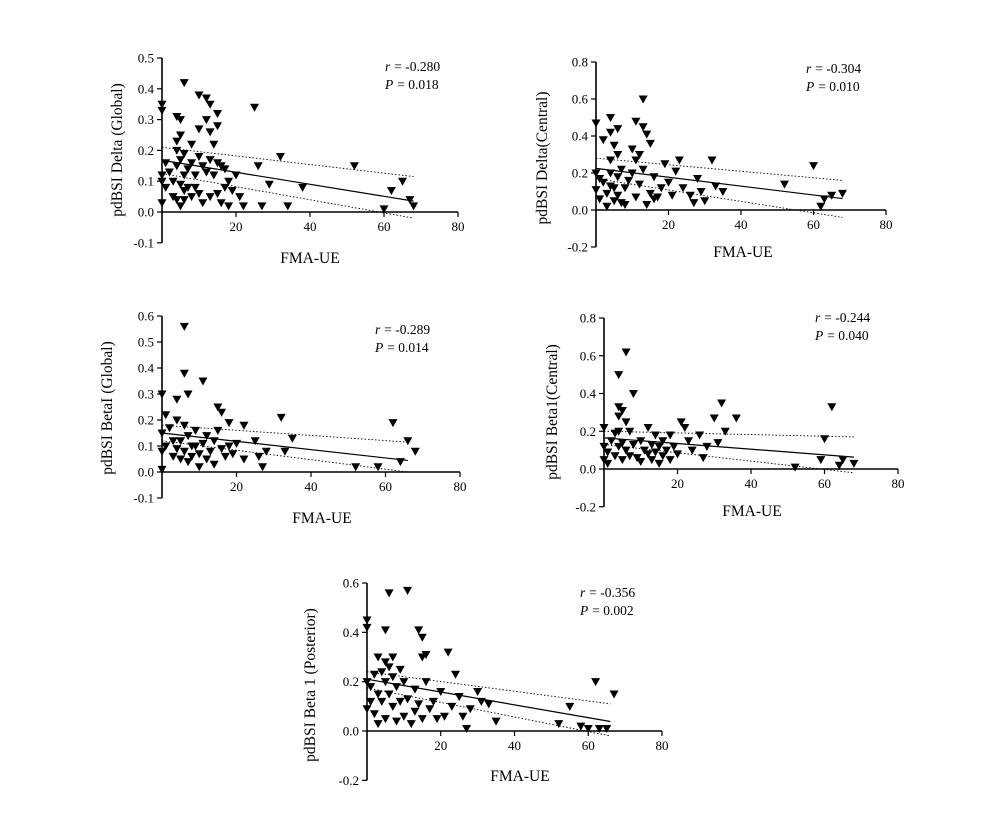  I want to click on y-tick-label: -0.1, so click(143, 498).